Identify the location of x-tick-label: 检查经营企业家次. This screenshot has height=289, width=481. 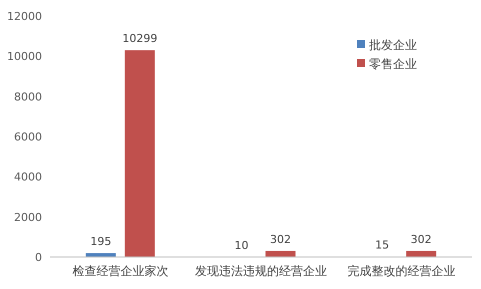
(120, 271).